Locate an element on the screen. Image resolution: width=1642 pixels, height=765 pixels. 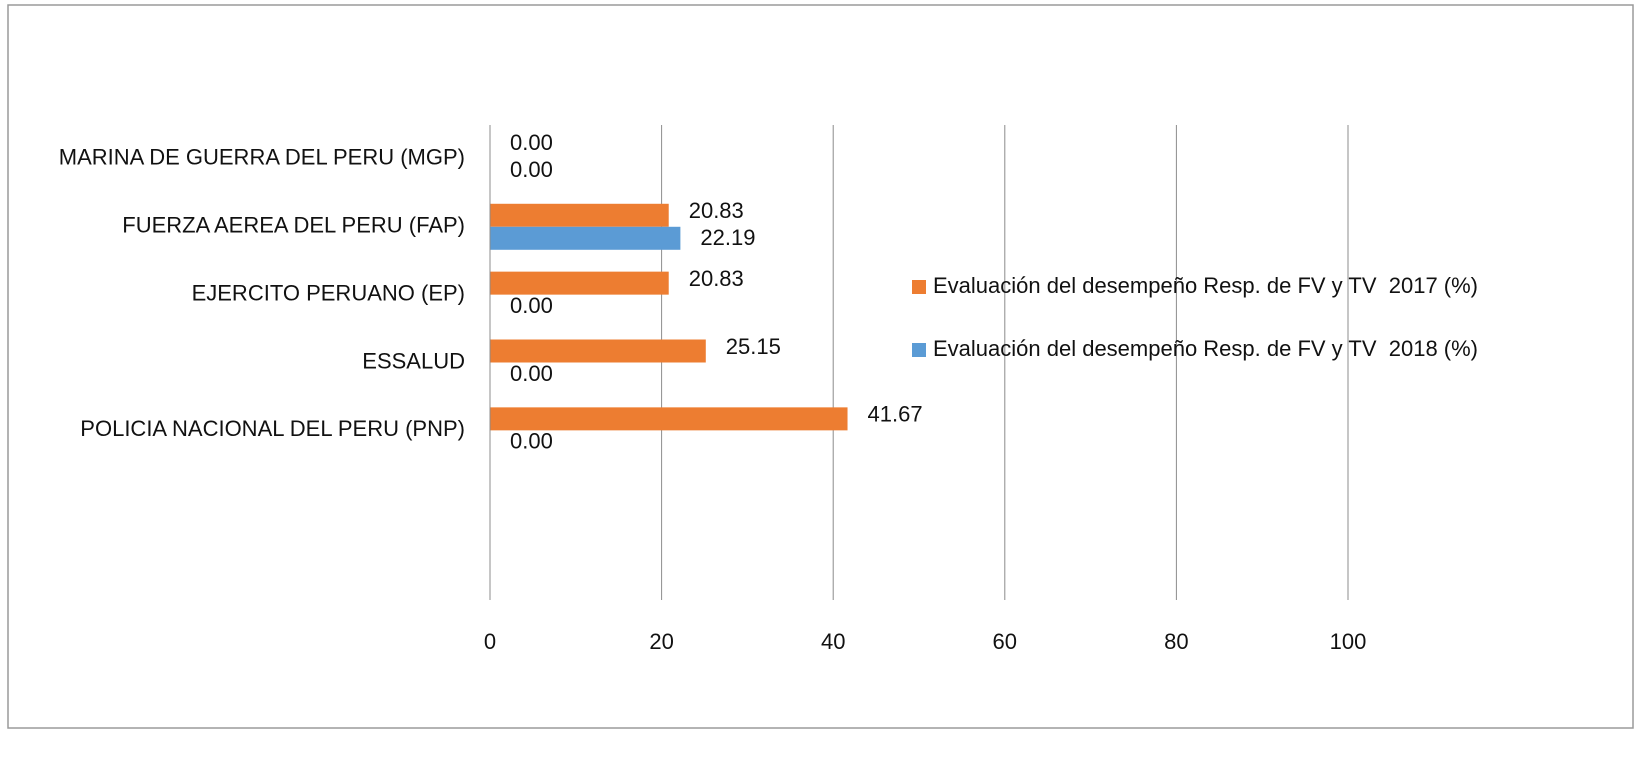
x-tick-label: 0 is located at coordinates (490, 641).